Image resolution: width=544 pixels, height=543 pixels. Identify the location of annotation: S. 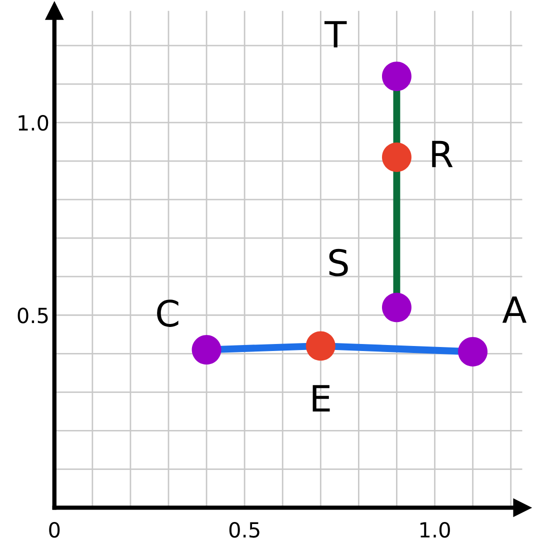
(338, 262).